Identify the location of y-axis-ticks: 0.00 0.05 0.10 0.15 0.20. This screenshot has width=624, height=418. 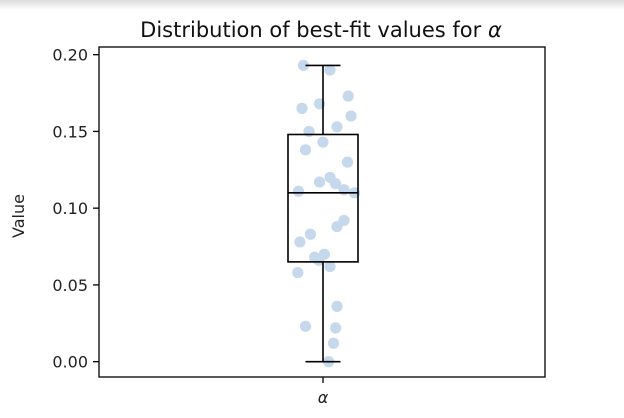
(75, 209).